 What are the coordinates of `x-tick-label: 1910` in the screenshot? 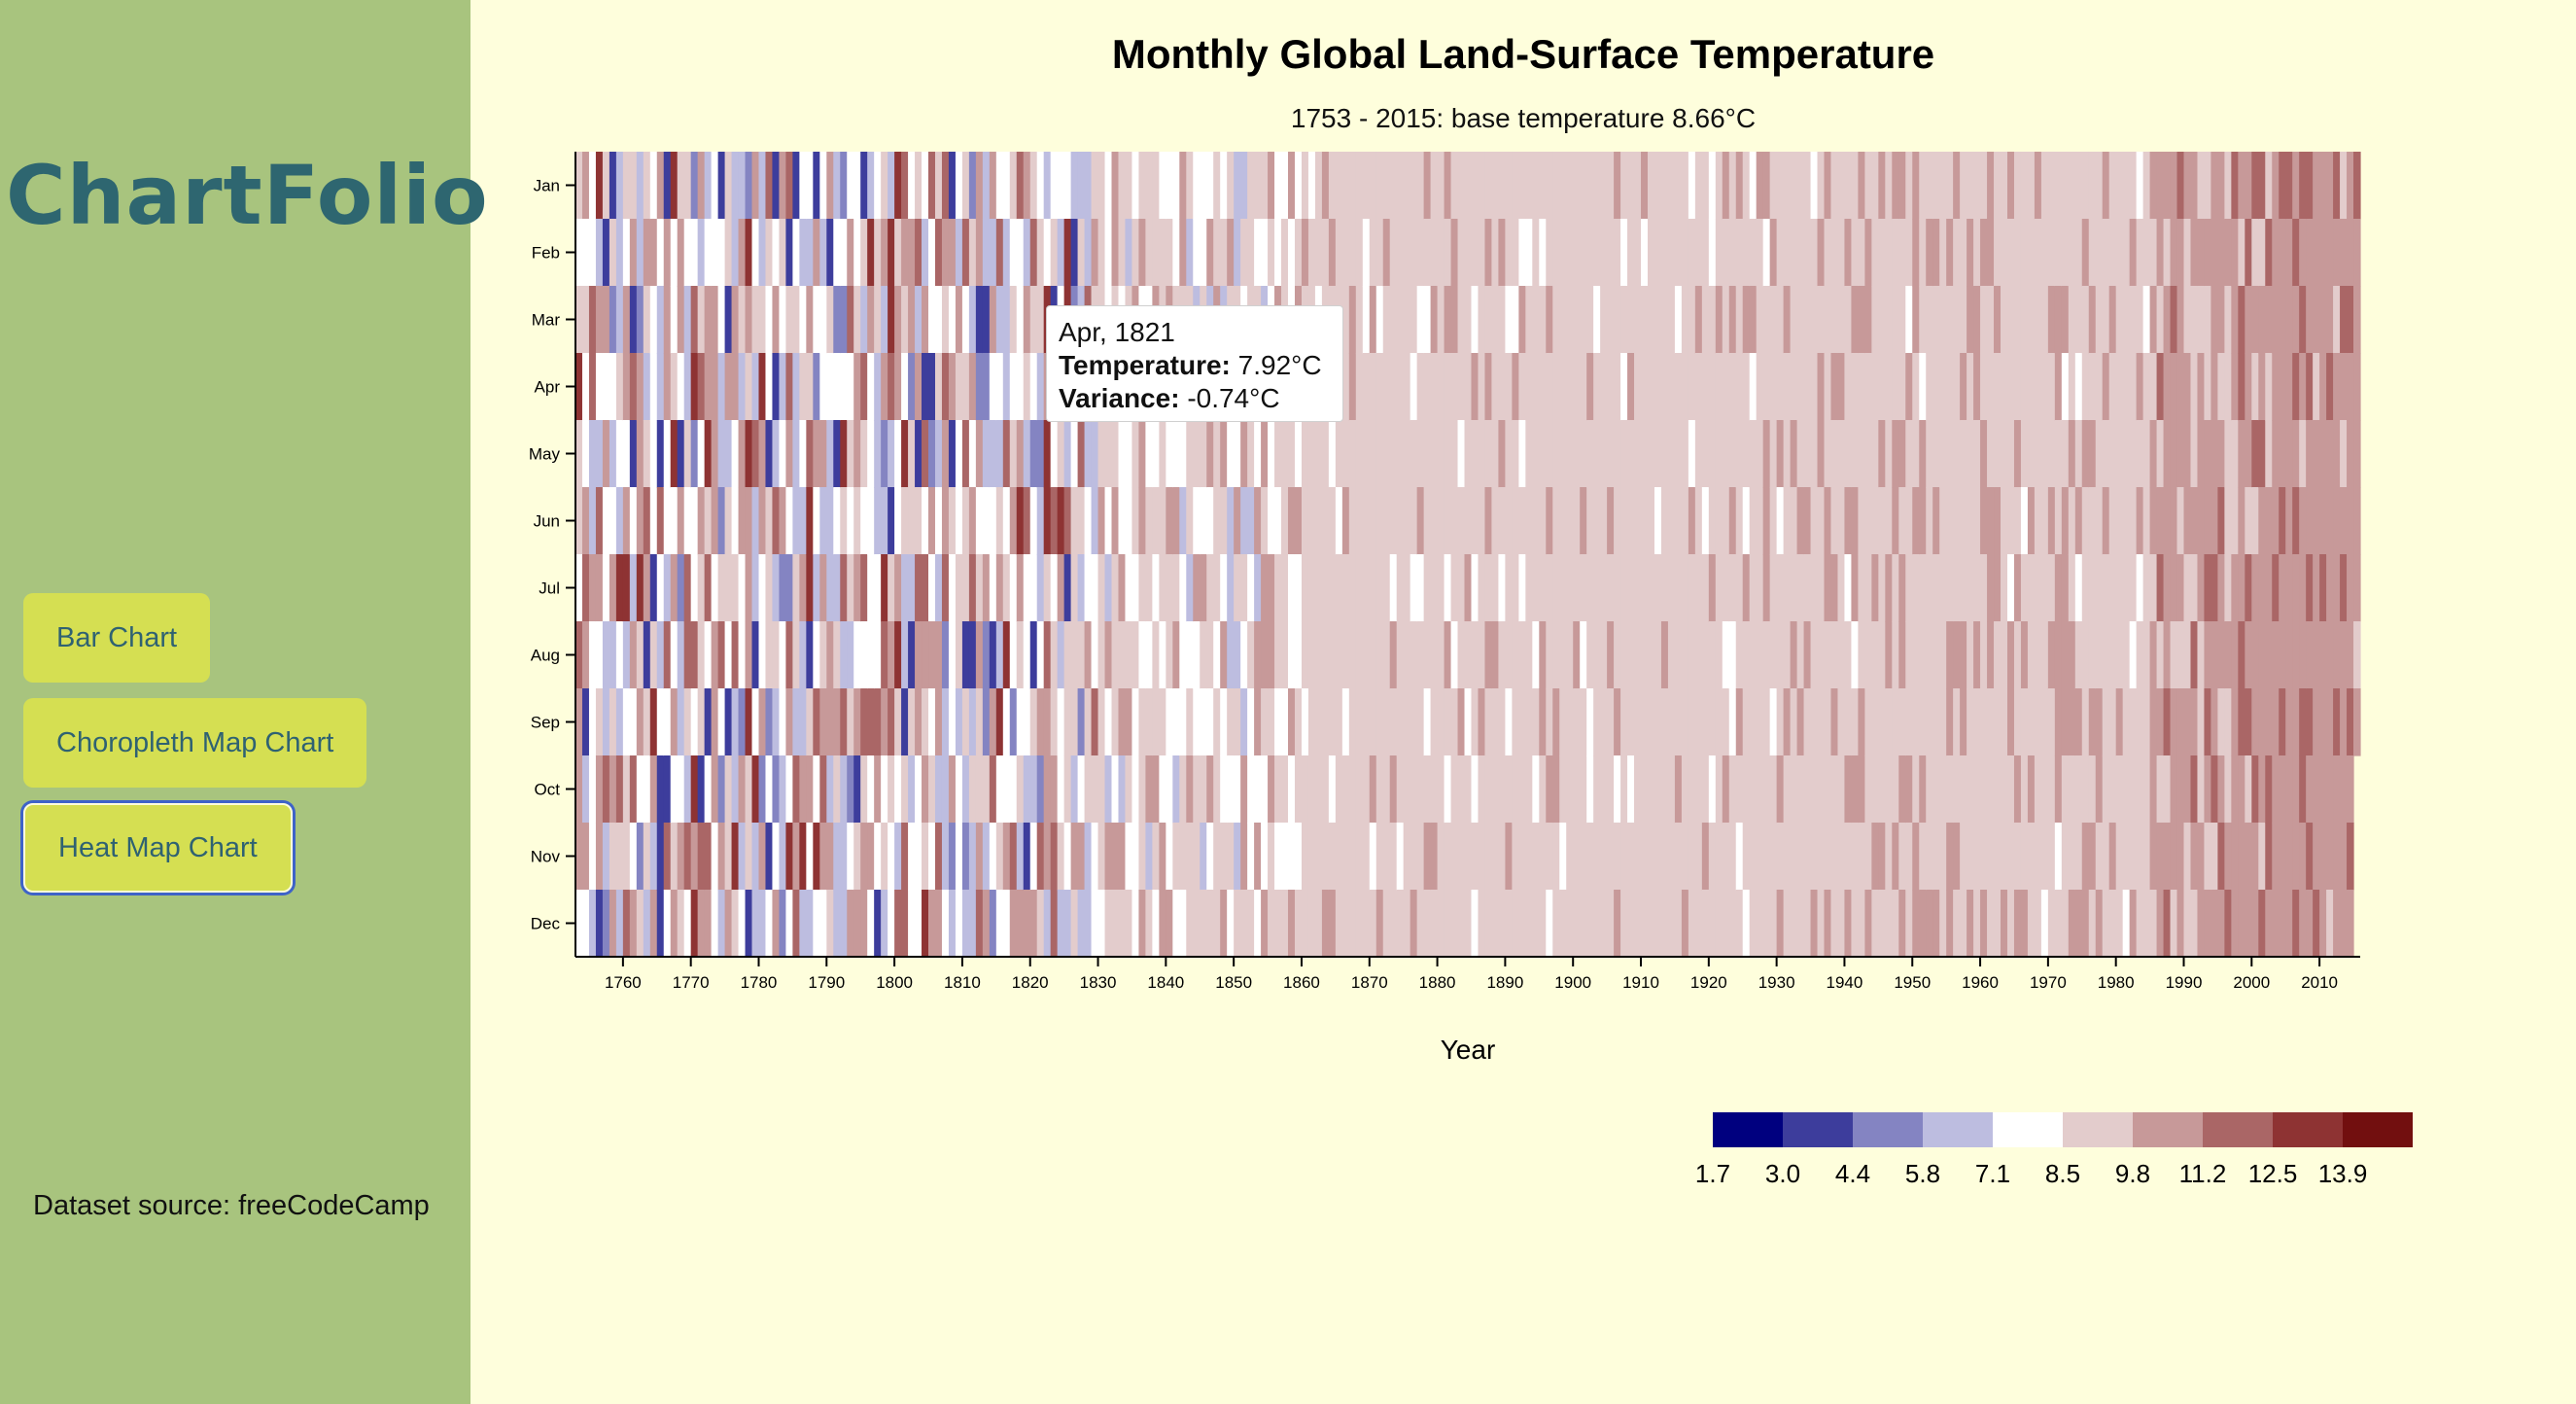 It's located at (1640, 982).